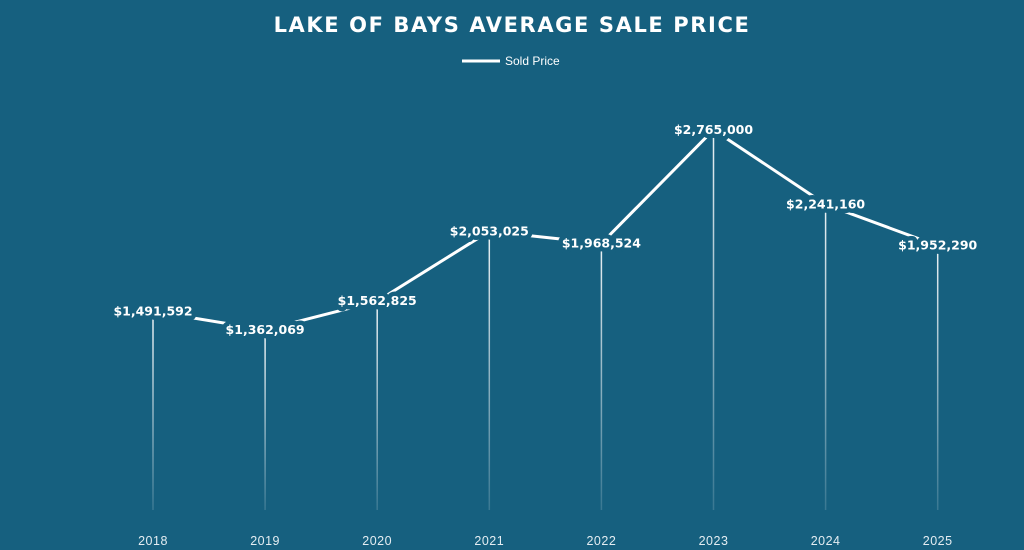  I want to click on series-segment-2020, so click(433, 266).